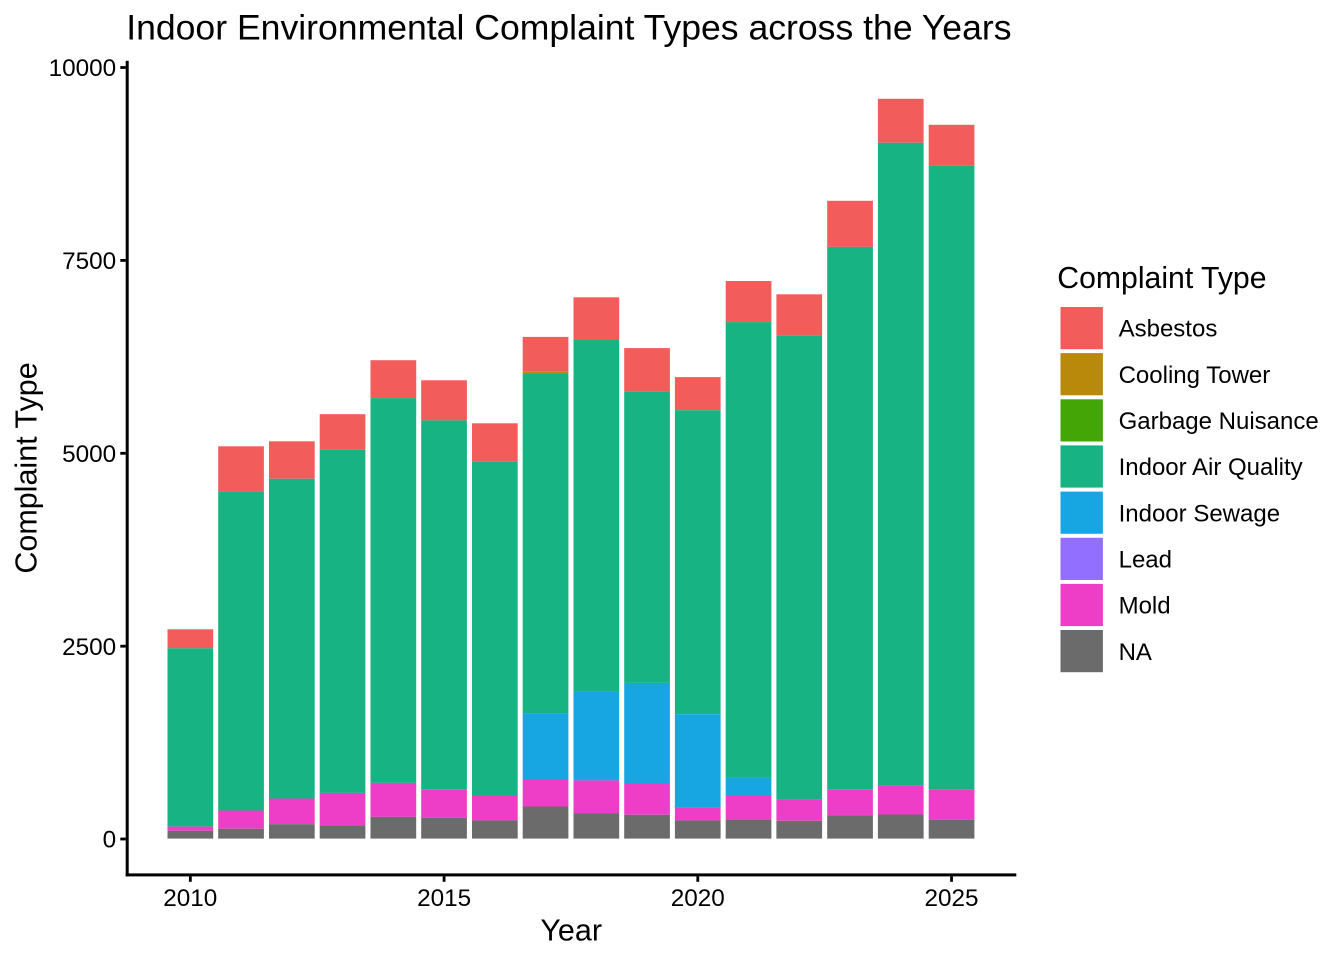  I want to click on svg-text: 5000, so click(89, 454).